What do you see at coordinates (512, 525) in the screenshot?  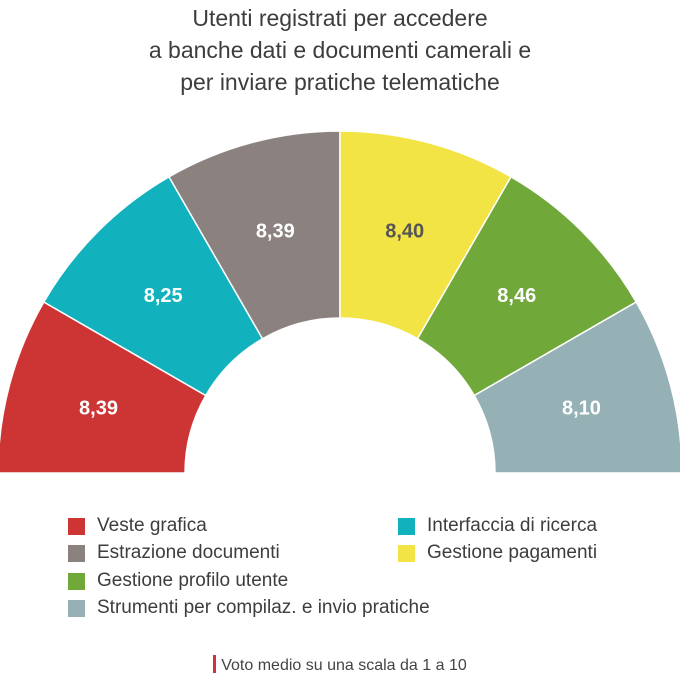 I see `legend-label: Interfaccia di ricerca` at bounding box center [512, 525].